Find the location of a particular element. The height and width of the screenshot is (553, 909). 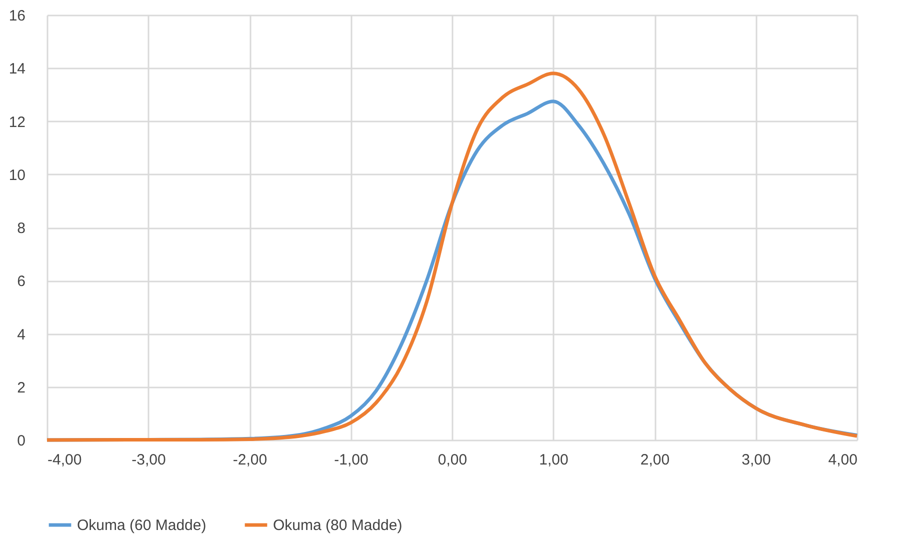

x-tick-label: 0,00 is located at coordinates (453, 460).